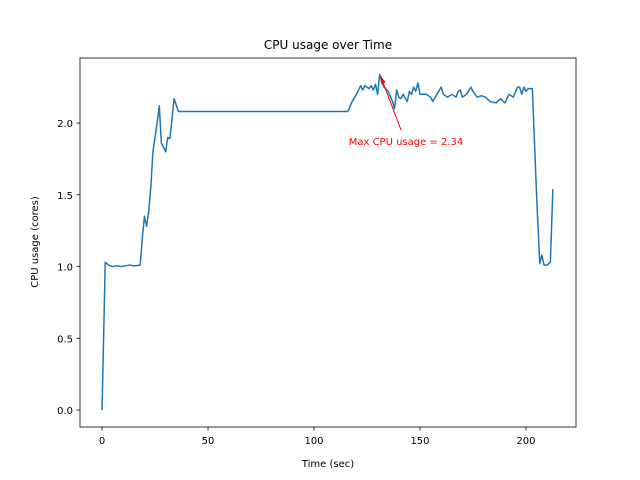 This screenshot has height=480, width=640. Describe the element at coordinates (383, 80) in the screenshot. I see `annotation-arrowhead` at that location.